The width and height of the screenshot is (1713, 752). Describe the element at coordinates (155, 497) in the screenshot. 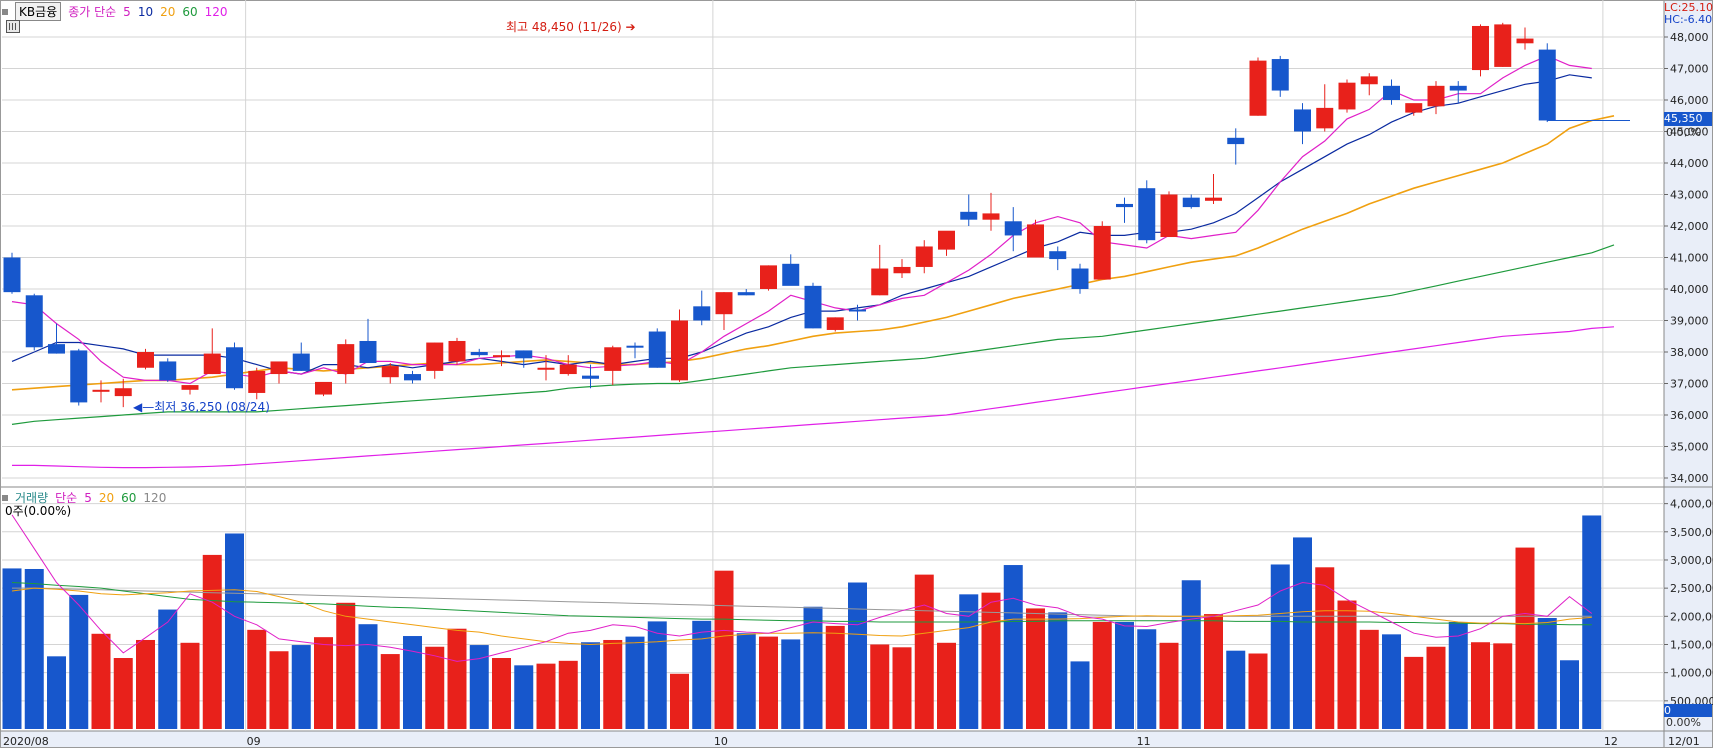

I see `vlegend-ma120: 120` at that location.